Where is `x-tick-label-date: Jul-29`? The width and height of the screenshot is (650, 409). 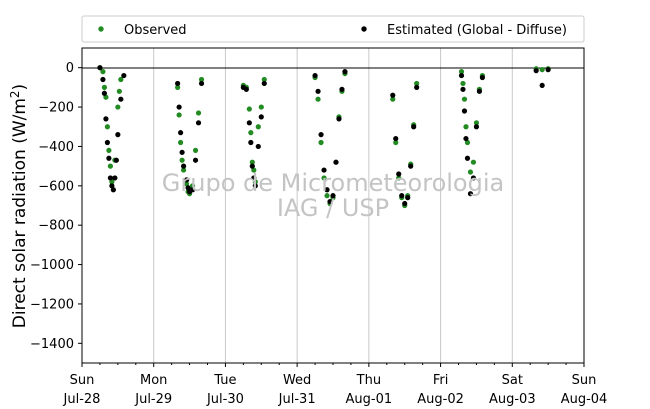 x-tick-label-date: Jul-29 is located at coordinates (153, 399).